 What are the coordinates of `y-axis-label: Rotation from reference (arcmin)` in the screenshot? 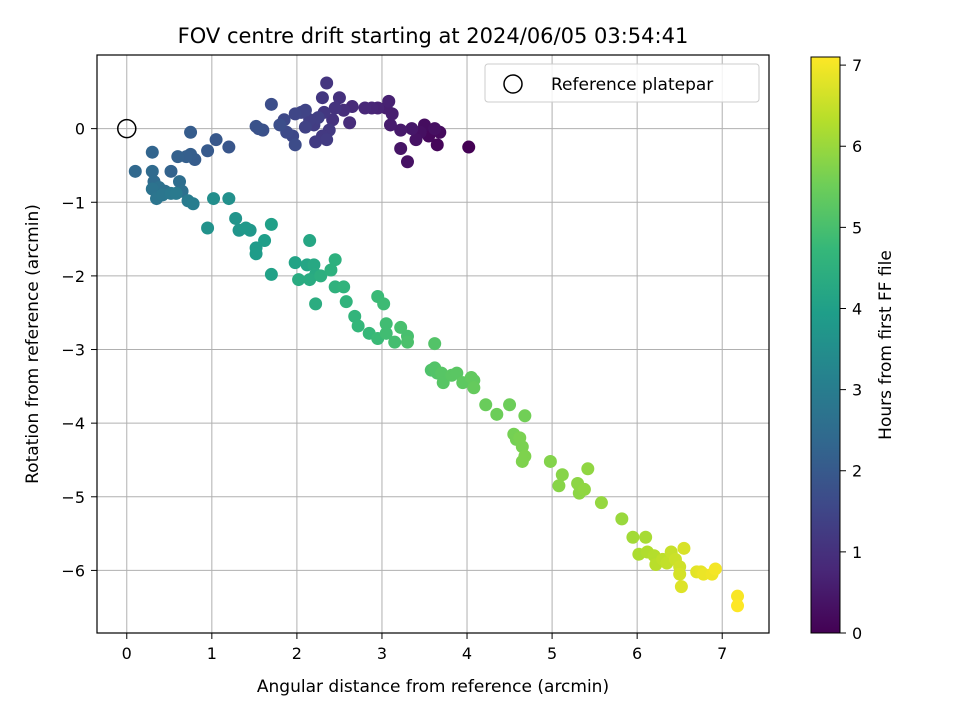 It's located at (33, 344).